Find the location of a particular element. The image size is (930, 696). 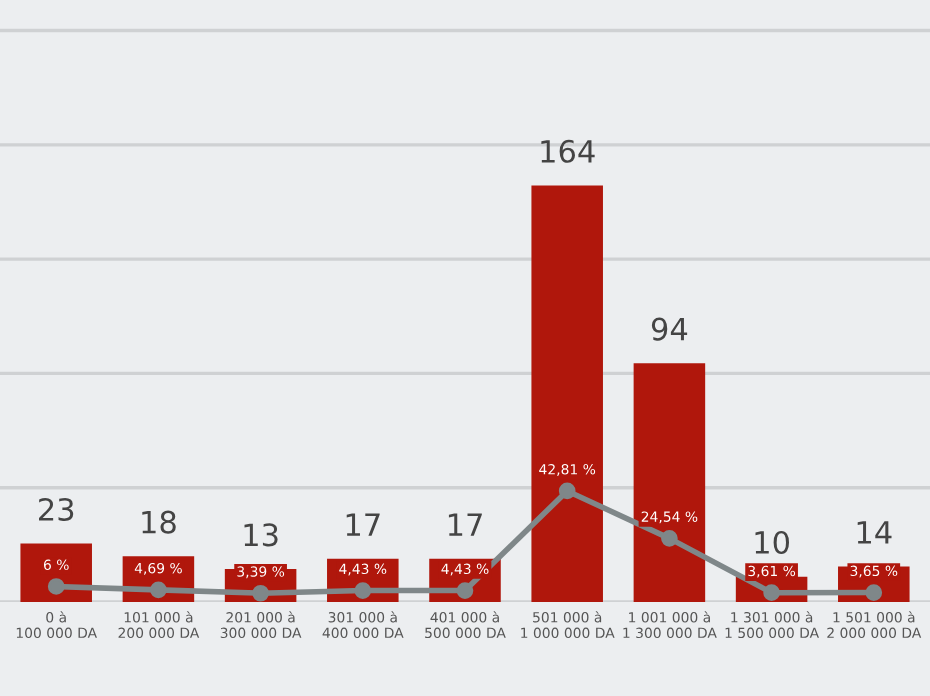

data-label: 10 is located at coordinates (772, 542).